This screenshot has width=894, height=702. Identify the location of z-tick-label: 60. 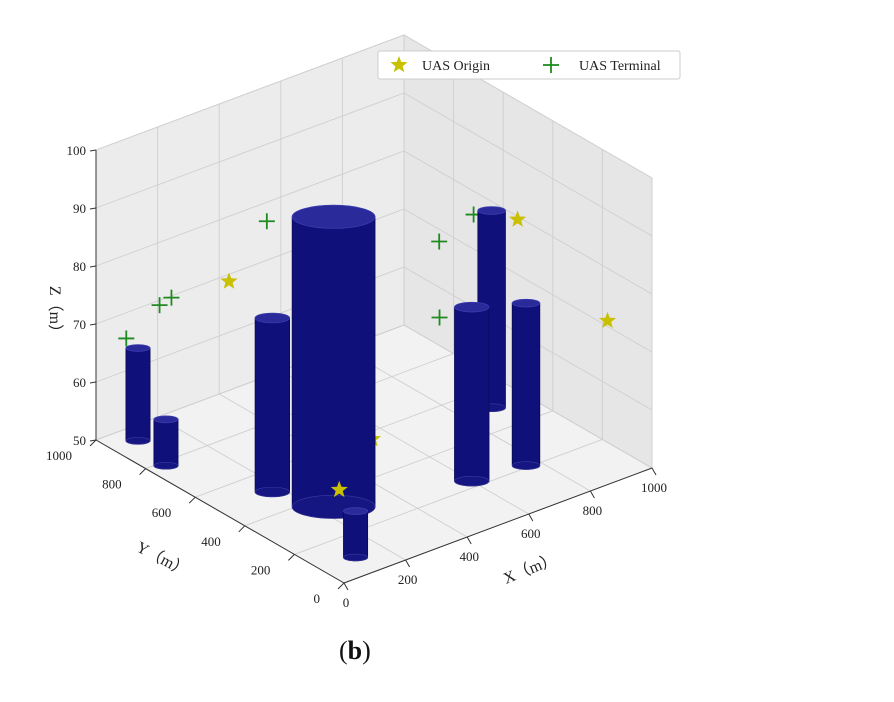
(79, 382).